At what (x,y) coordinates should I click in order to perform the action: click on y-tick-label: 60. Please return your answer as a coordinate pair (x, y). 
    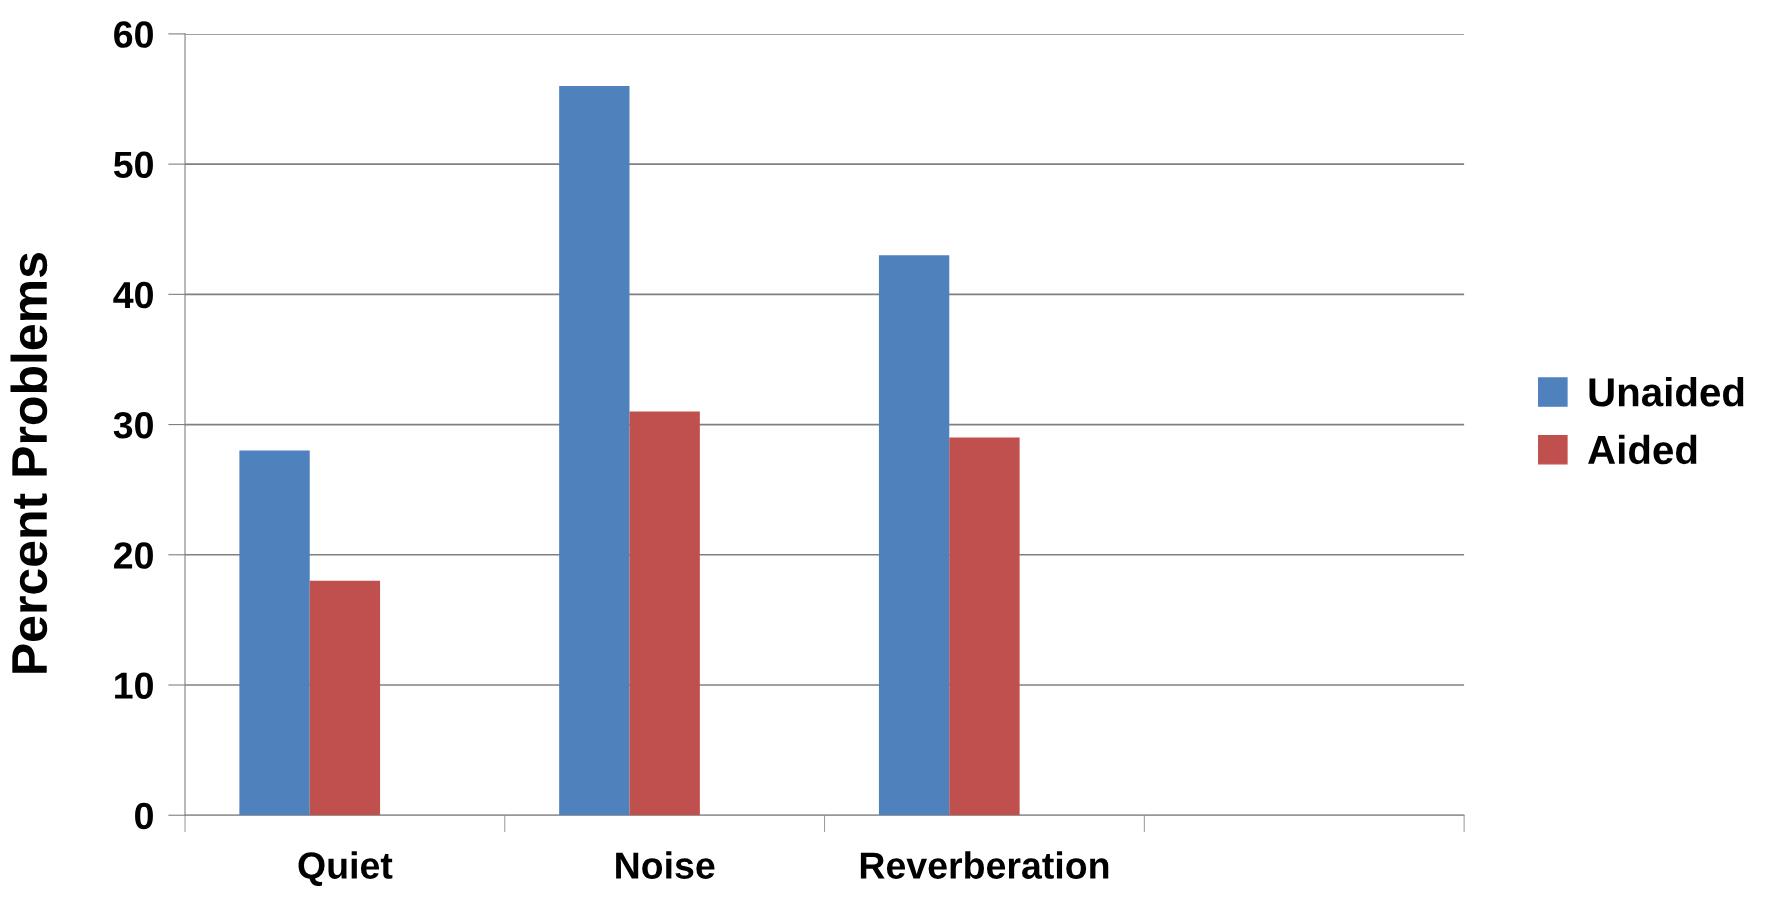
    Looking at the image, I should click on (133, 34).